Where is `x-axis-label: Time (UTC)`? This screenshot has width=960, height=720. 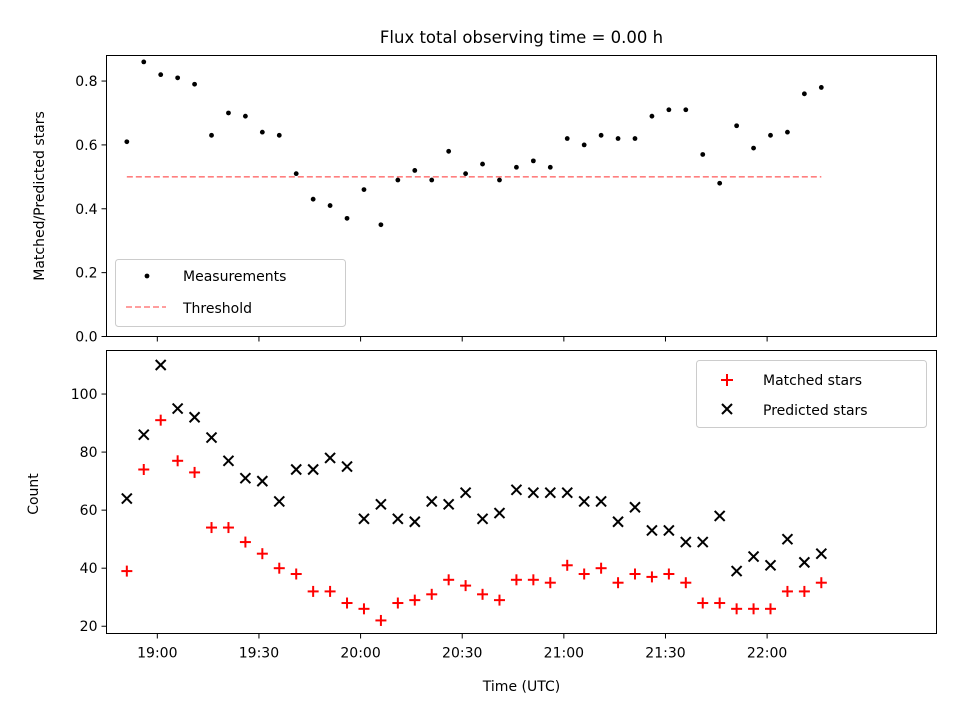
x-axis-label: Time (UTC) is located at coordinates (521, 687).